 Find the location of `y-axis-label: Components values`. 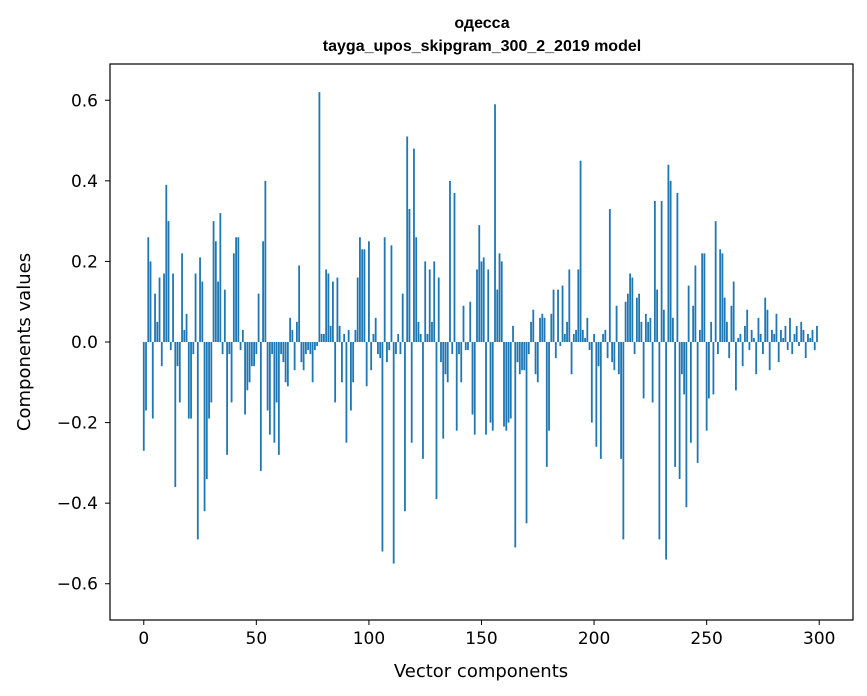

y-axis-label: Components values is located at coordinates (24, 342).